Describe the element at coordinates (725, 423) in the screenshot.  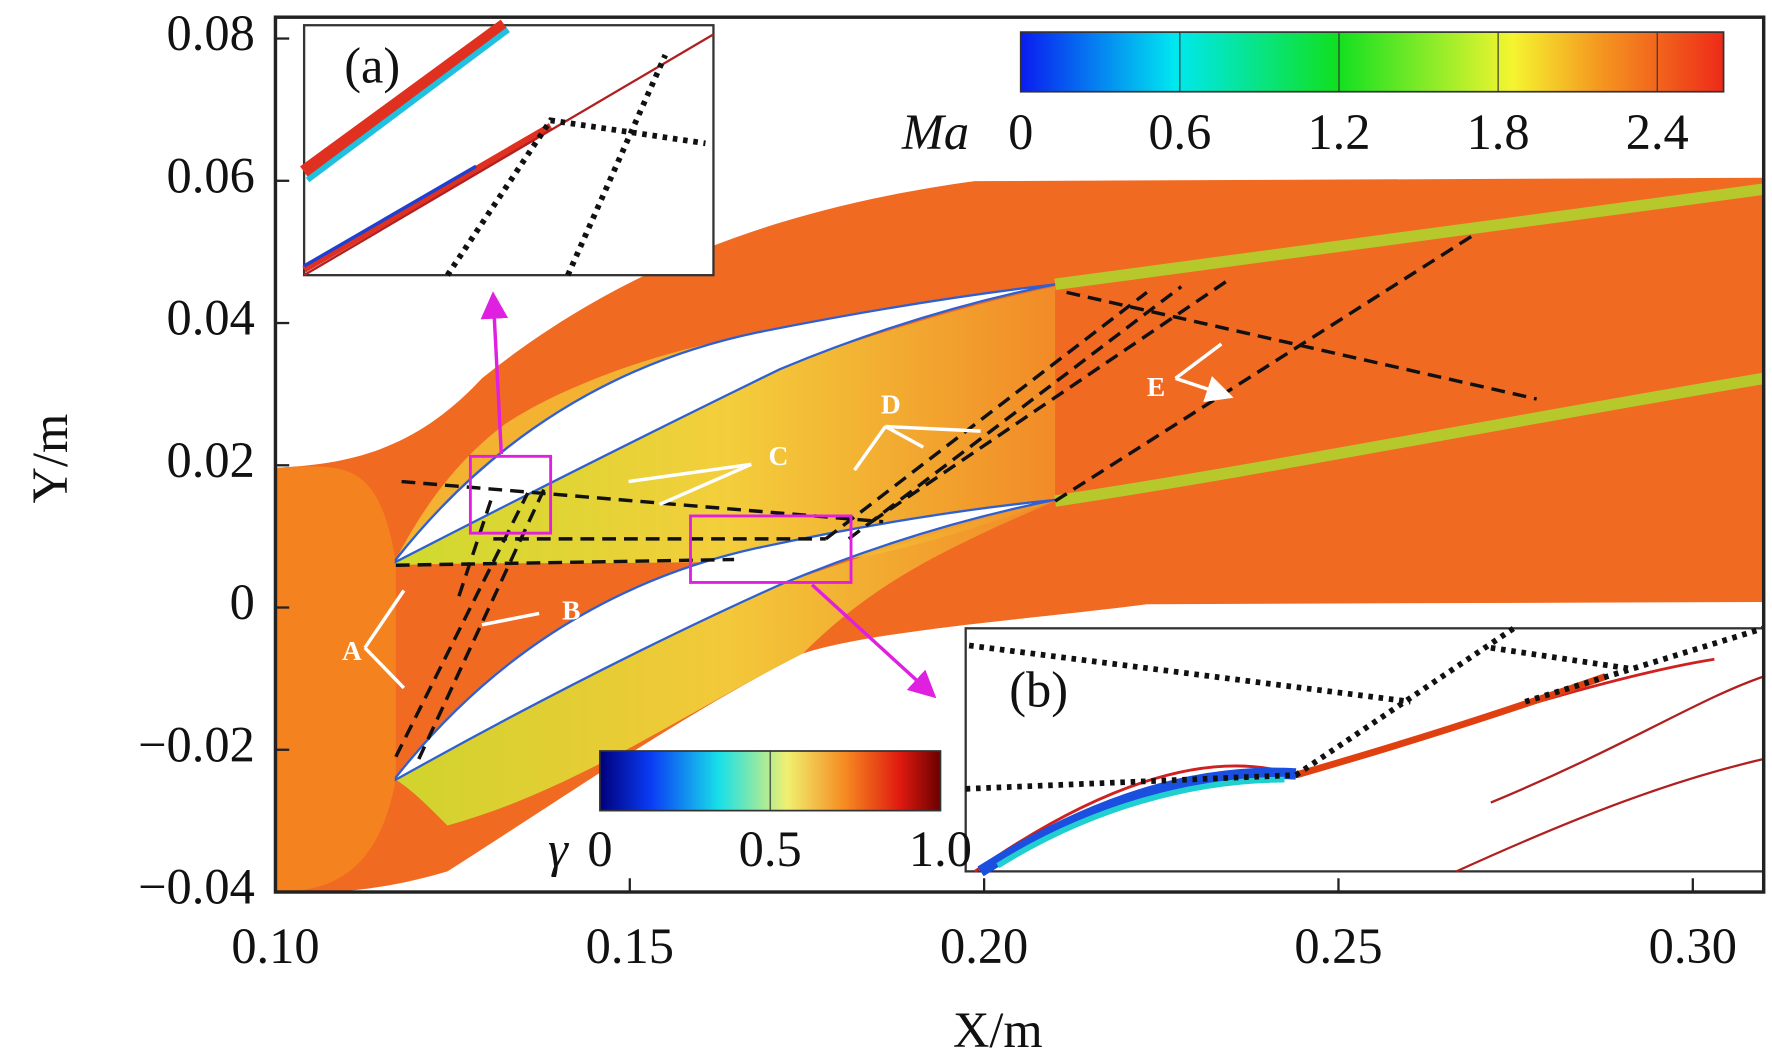
I see `blade` at that location.